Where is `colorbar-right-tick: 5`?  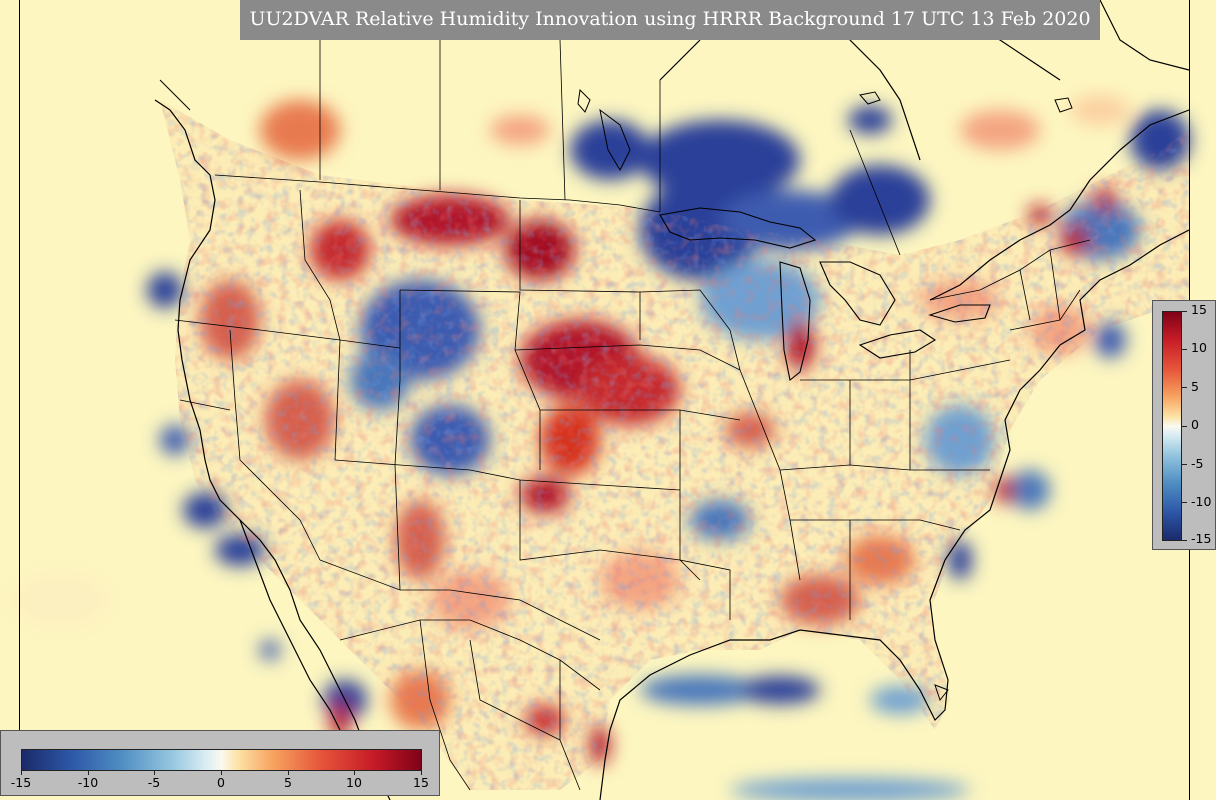 colorbar-right-tick: 5 is located at coordinates (1195, 386).